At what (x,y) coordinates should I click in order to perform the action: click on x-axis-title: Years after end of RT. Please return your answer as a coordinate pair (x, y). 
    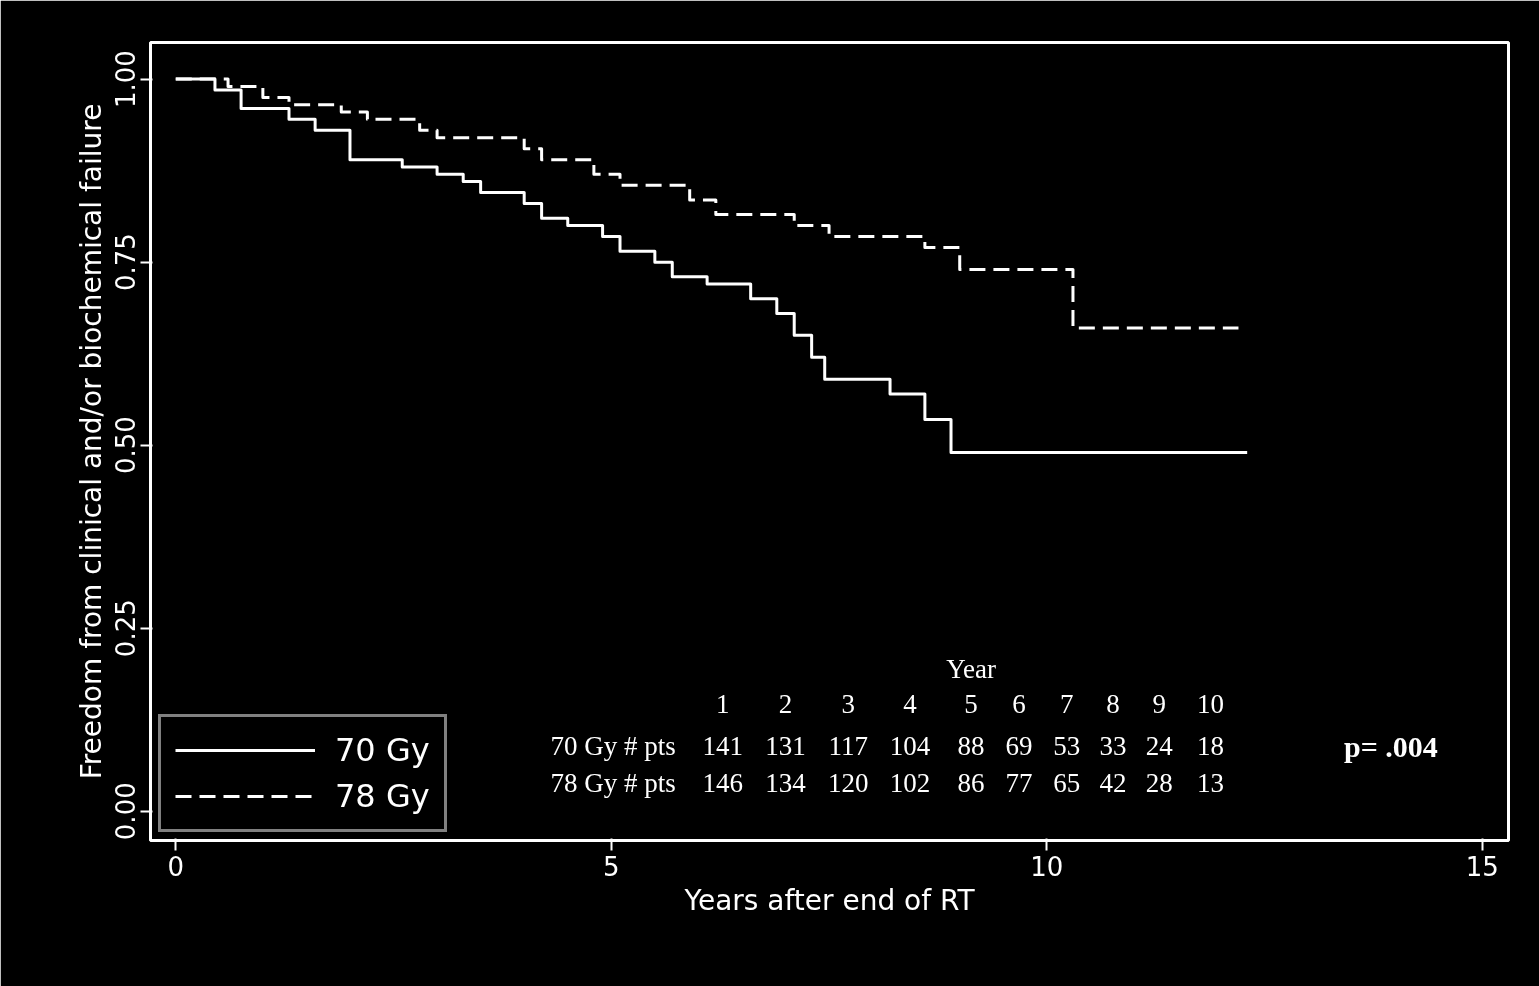
    Looking at the image, I should click on (829, 900).